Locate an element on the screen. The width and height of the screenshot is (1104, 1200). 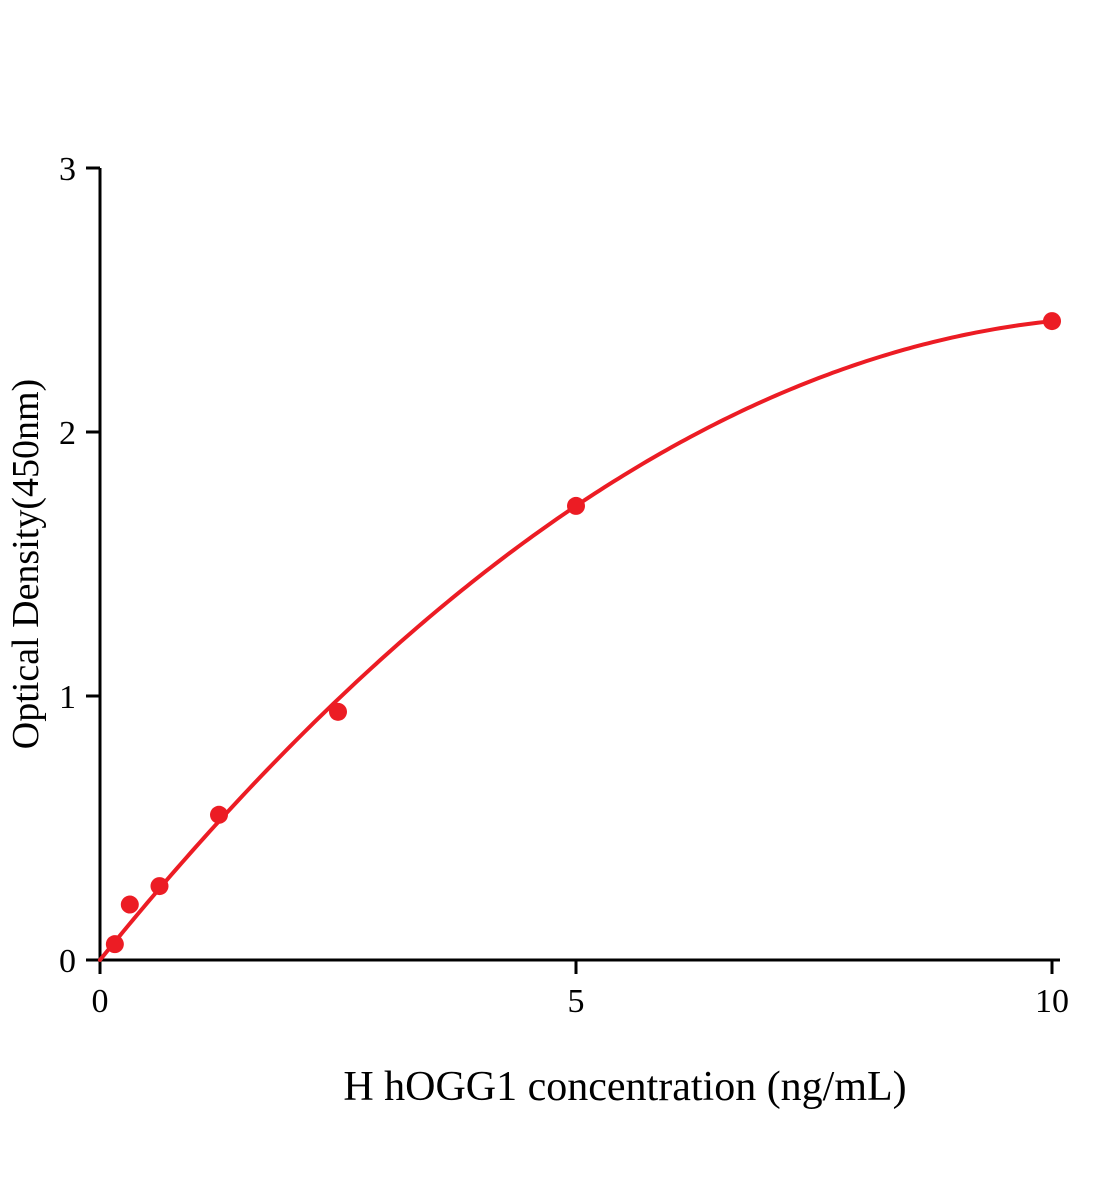
y-tick-label: 2 is located at coordinates (67, 433).